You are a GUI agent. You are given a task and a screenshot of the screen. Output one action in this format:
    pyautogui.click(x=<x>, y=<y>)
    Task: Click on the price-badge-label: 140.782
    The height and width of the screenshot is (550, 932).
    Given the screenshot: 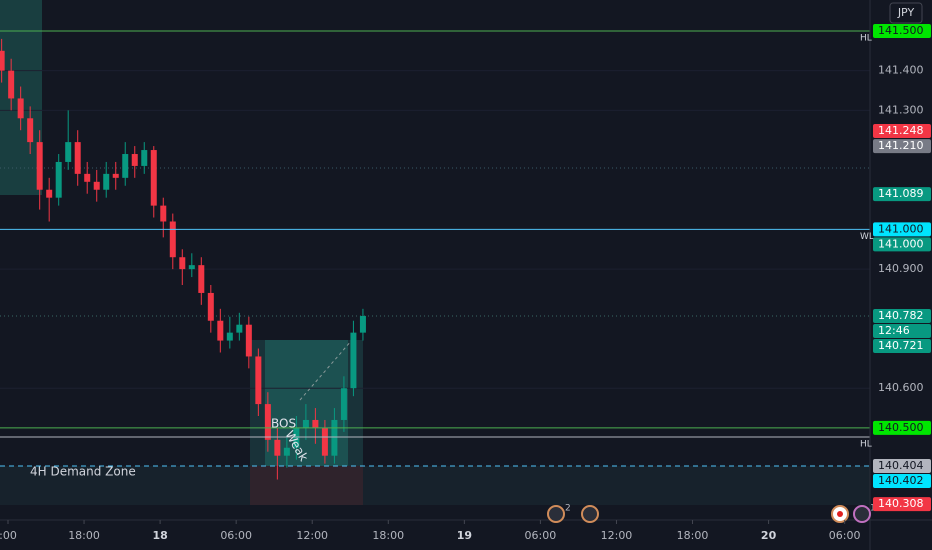 What is the action you would take?
    pyautogui.click(x=901, y=315)
    